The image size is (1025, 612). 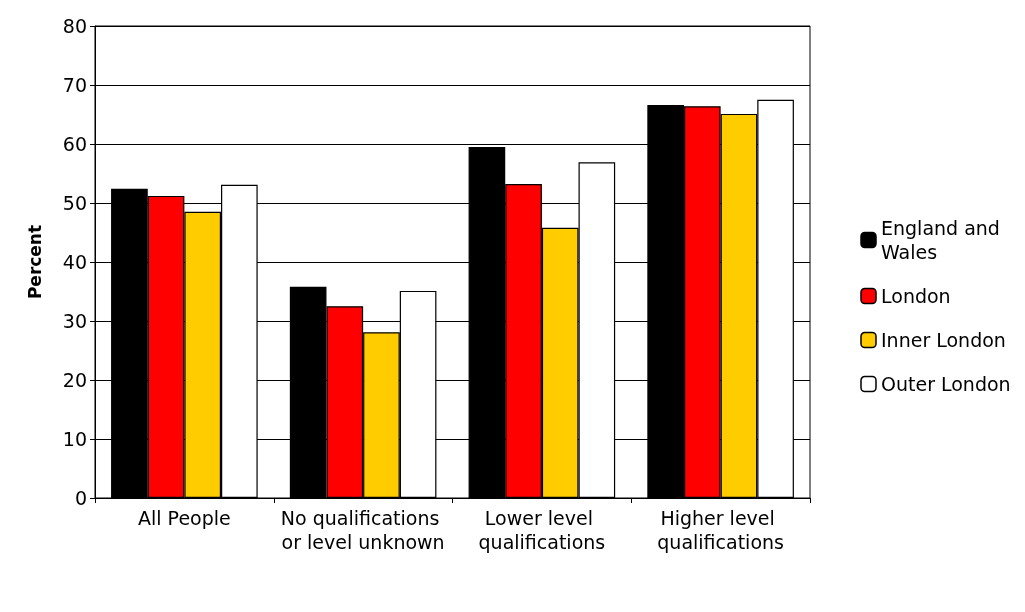 I want to click on x-tick-label: All People, so click(x=184, y=518).